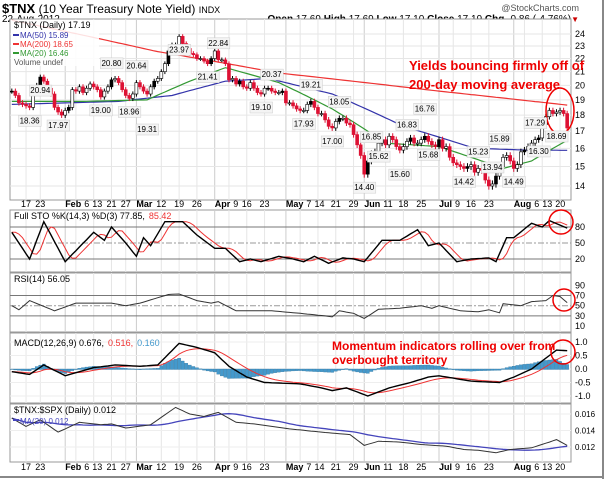  I want to click on price-label: 15.62, so click(378, 156).